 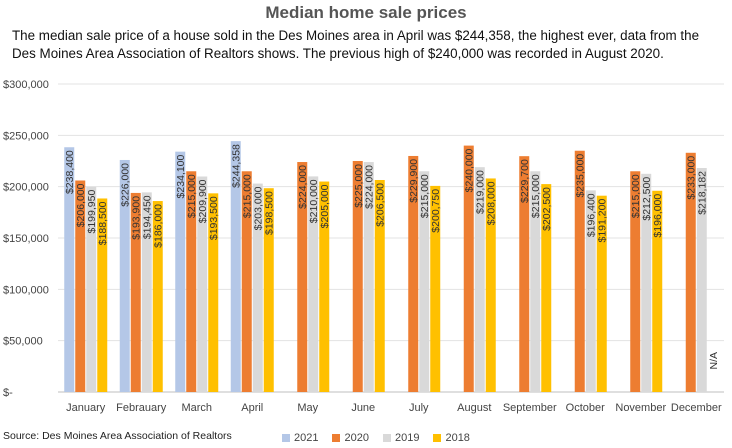 What do you see at coordinates (530, 408) in the screenshot?
I see `x-tick-label: September` at bounding box center [530, 408].